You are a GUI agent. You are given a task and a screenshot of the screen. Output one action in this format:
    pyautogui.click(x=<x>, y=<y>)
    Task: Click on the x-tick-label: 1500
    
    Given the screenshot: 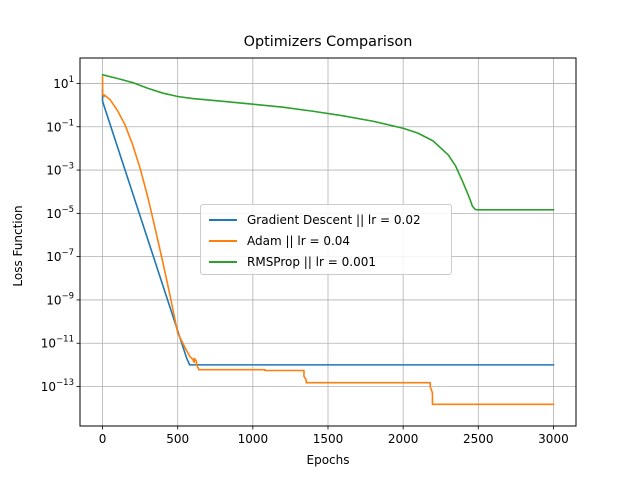 What is the action you would take?
    pyautogui.click(x=328, y=439)
    